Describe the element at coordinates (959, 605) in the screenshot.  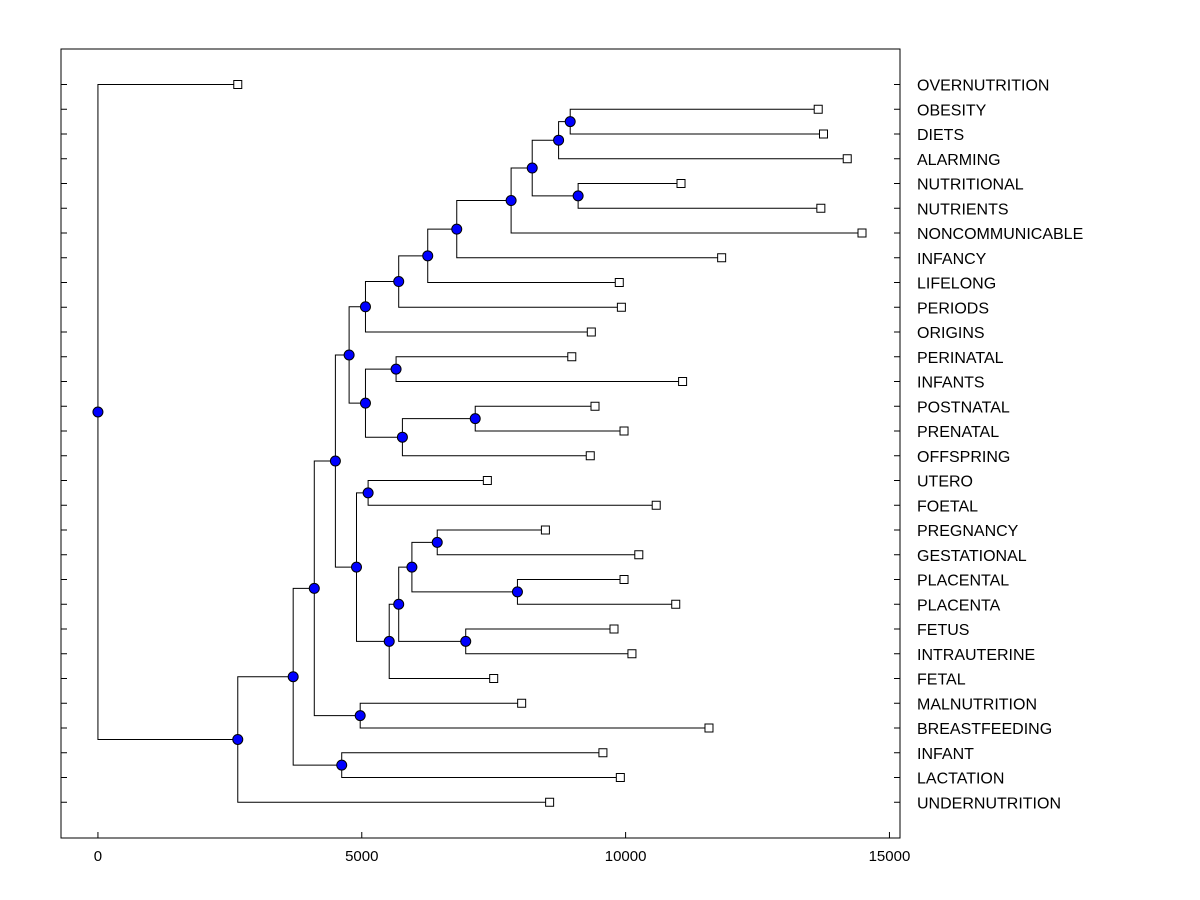
I see `leaf-label: PLACENTA` at that location.